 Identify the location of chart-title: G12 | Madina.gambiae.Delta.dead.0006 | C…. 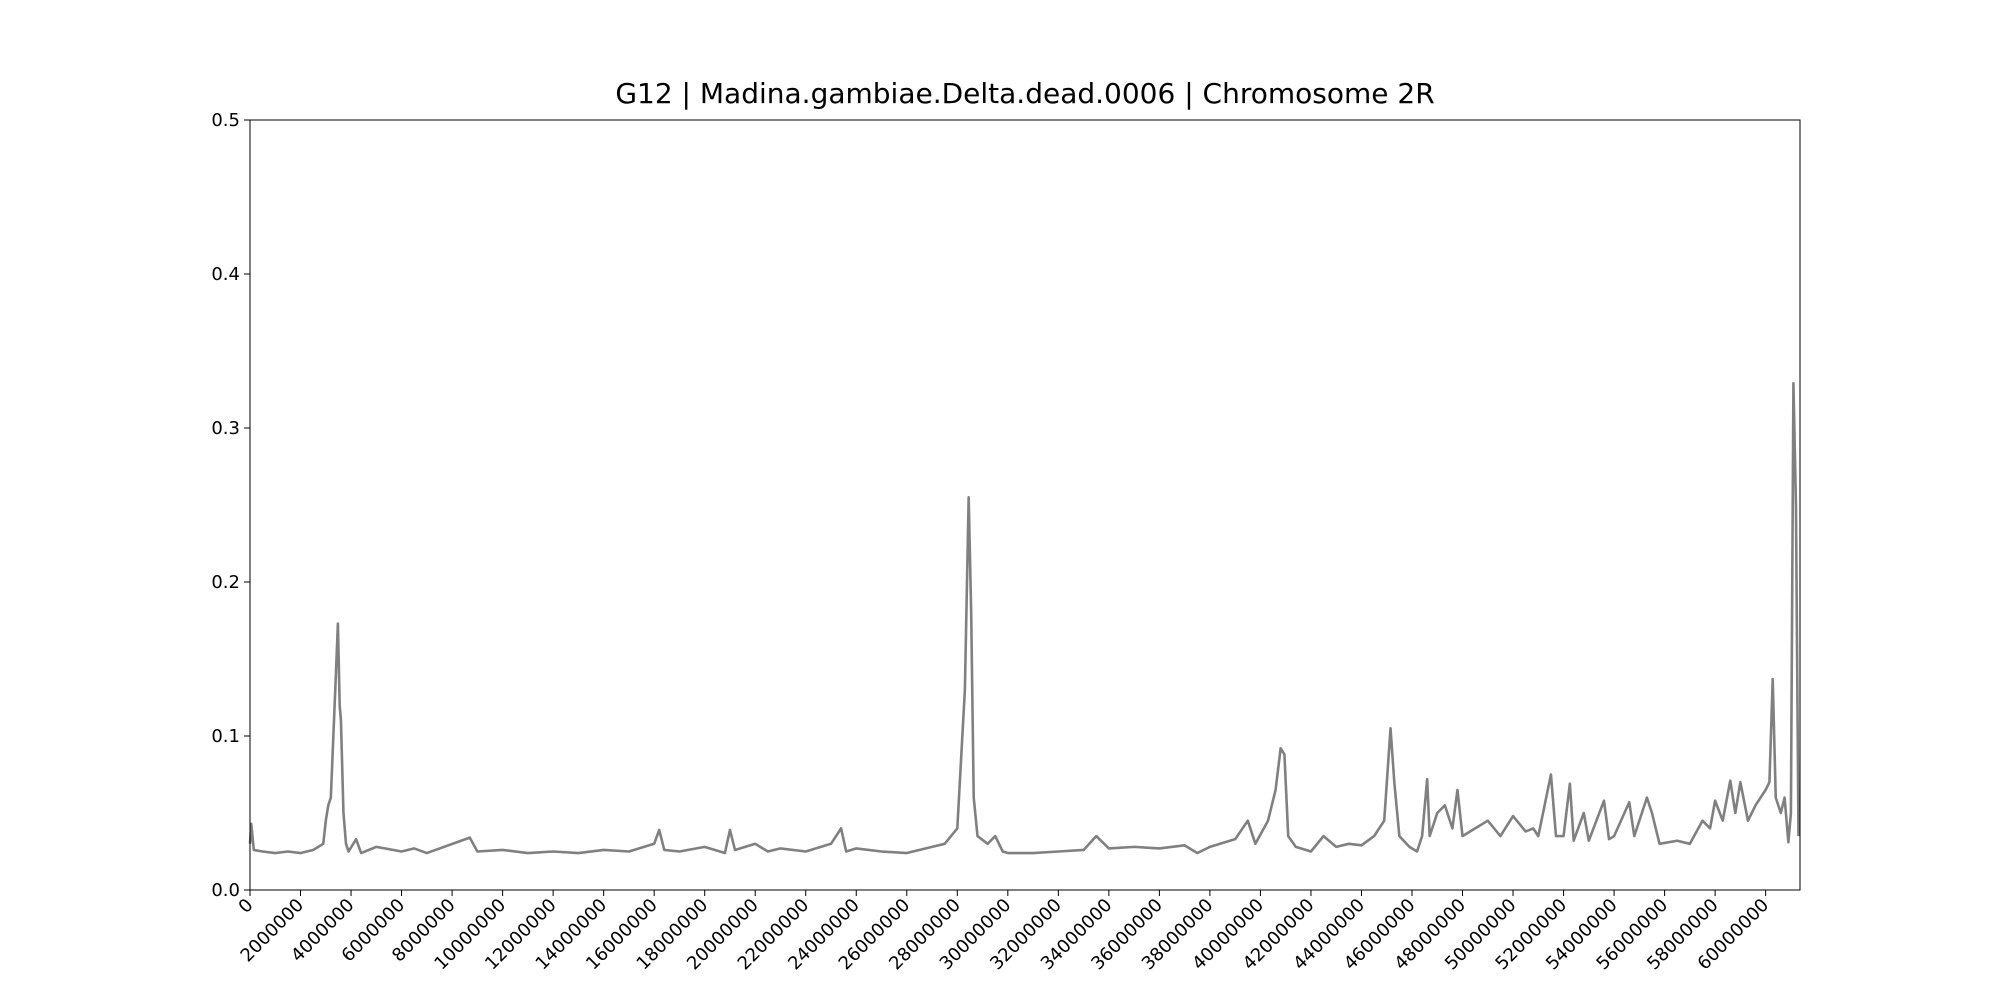
(1024, 93).